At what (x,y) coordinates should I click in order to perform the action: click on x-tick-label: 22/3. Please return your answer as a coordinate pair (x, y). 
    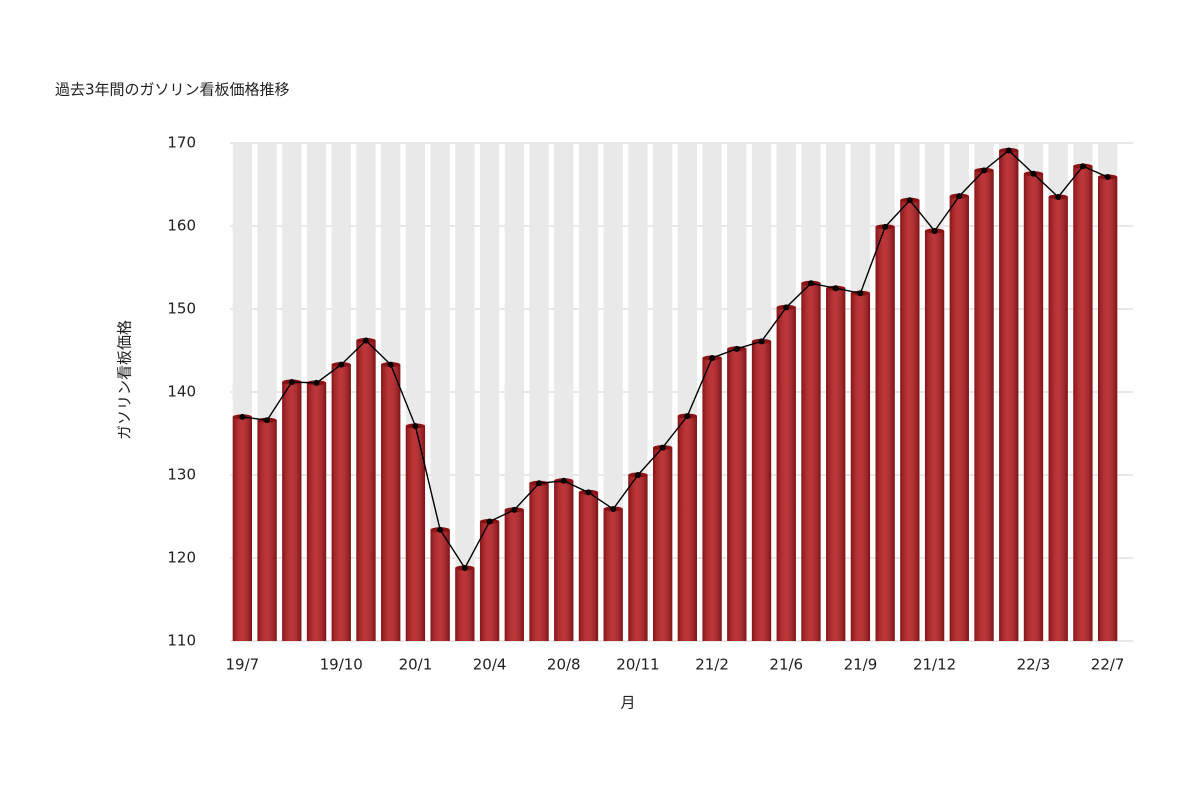
    Looking at the image, I should click on (1034, 665).